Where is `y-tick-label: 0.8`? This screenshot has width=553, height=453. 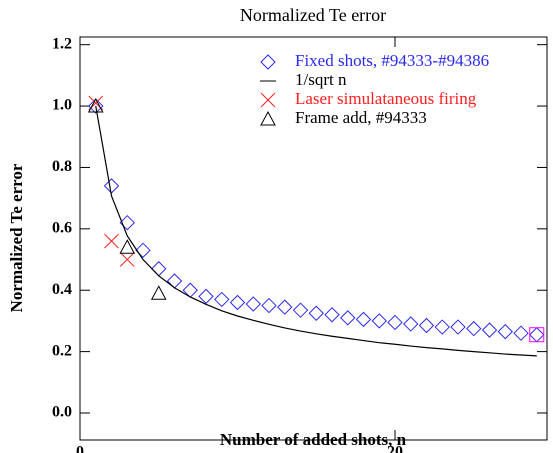
y-tick-label: 0.8 is located at coordinates (62, 166).